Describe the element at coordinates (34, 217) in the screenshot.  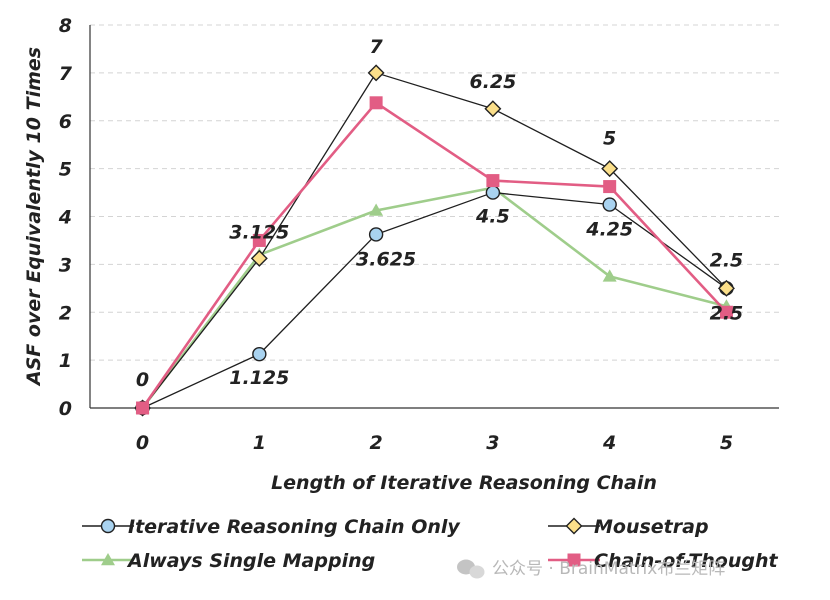
I see `y-axis-title: ASF over Equivalently 10 Times` at that location.